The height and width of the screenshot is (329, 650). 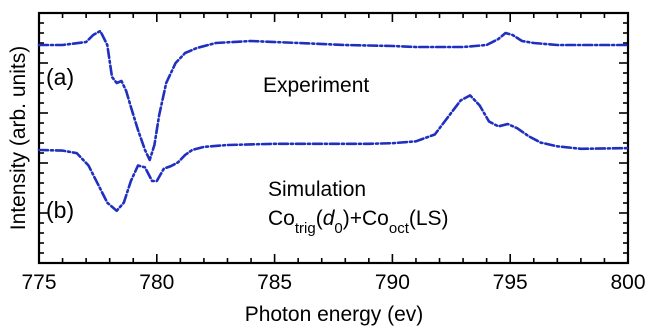 I want to click on x-tick-label: 785, so click(x=274, y=282).